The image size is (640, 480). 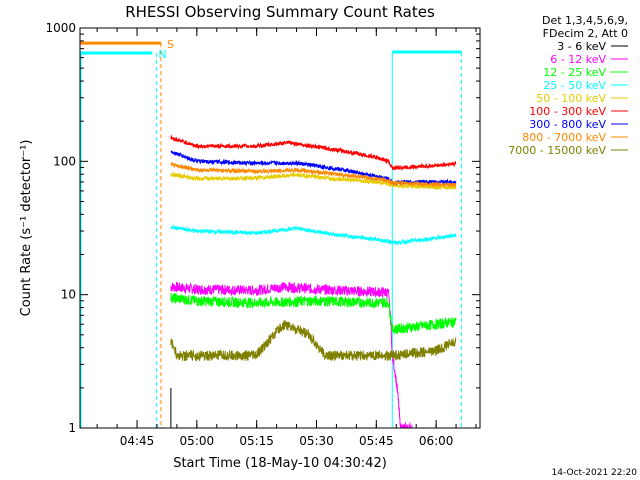 I want to click on legend-entry-label: 50 - 100 keV, so click(x=571, y=98).